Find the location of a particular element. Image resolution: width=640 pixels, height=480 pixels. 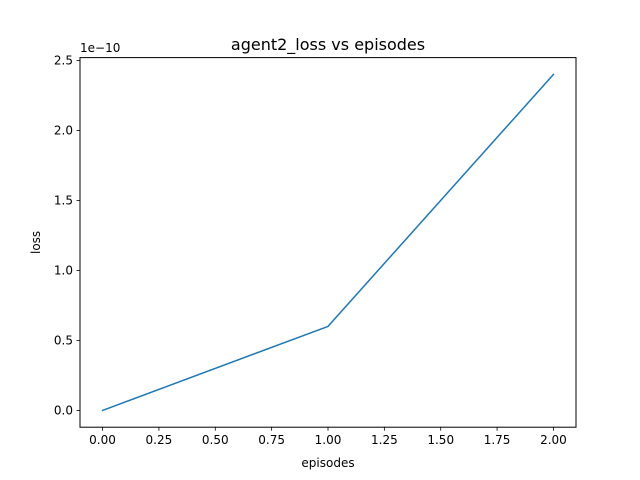

y-tick-label: 1.0 is located at coordinates (63, 271).